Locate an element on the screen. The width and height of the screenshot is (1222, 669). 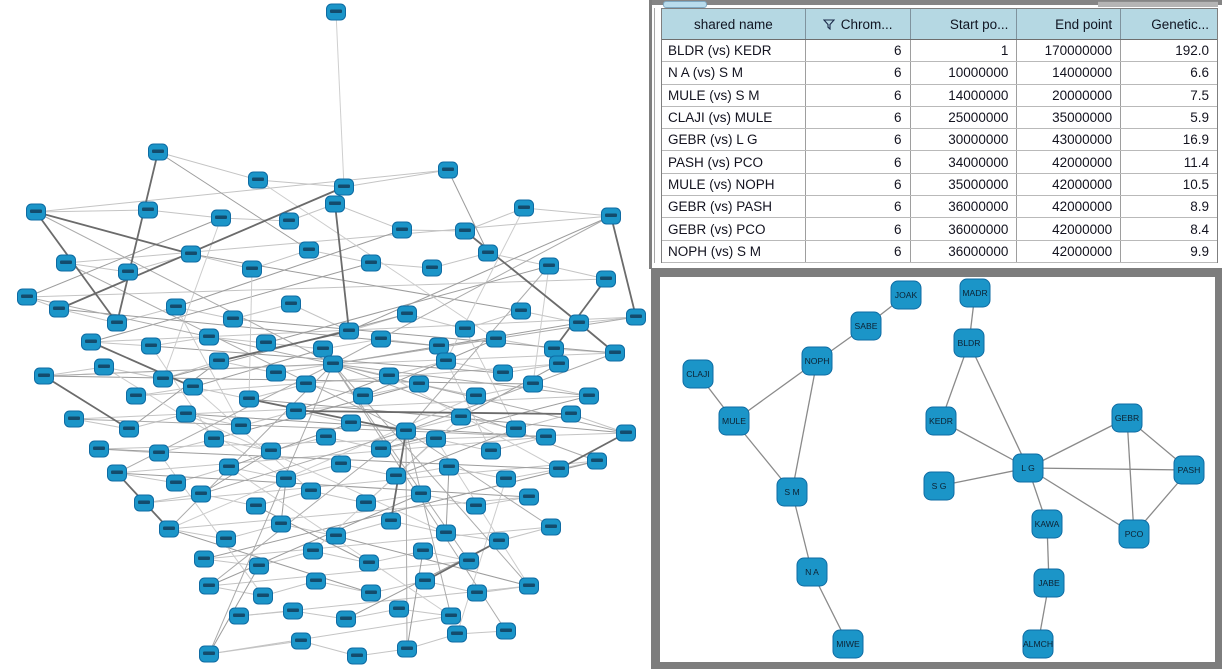
table-cell: 8.9 is located at coordinates (1168, 207).